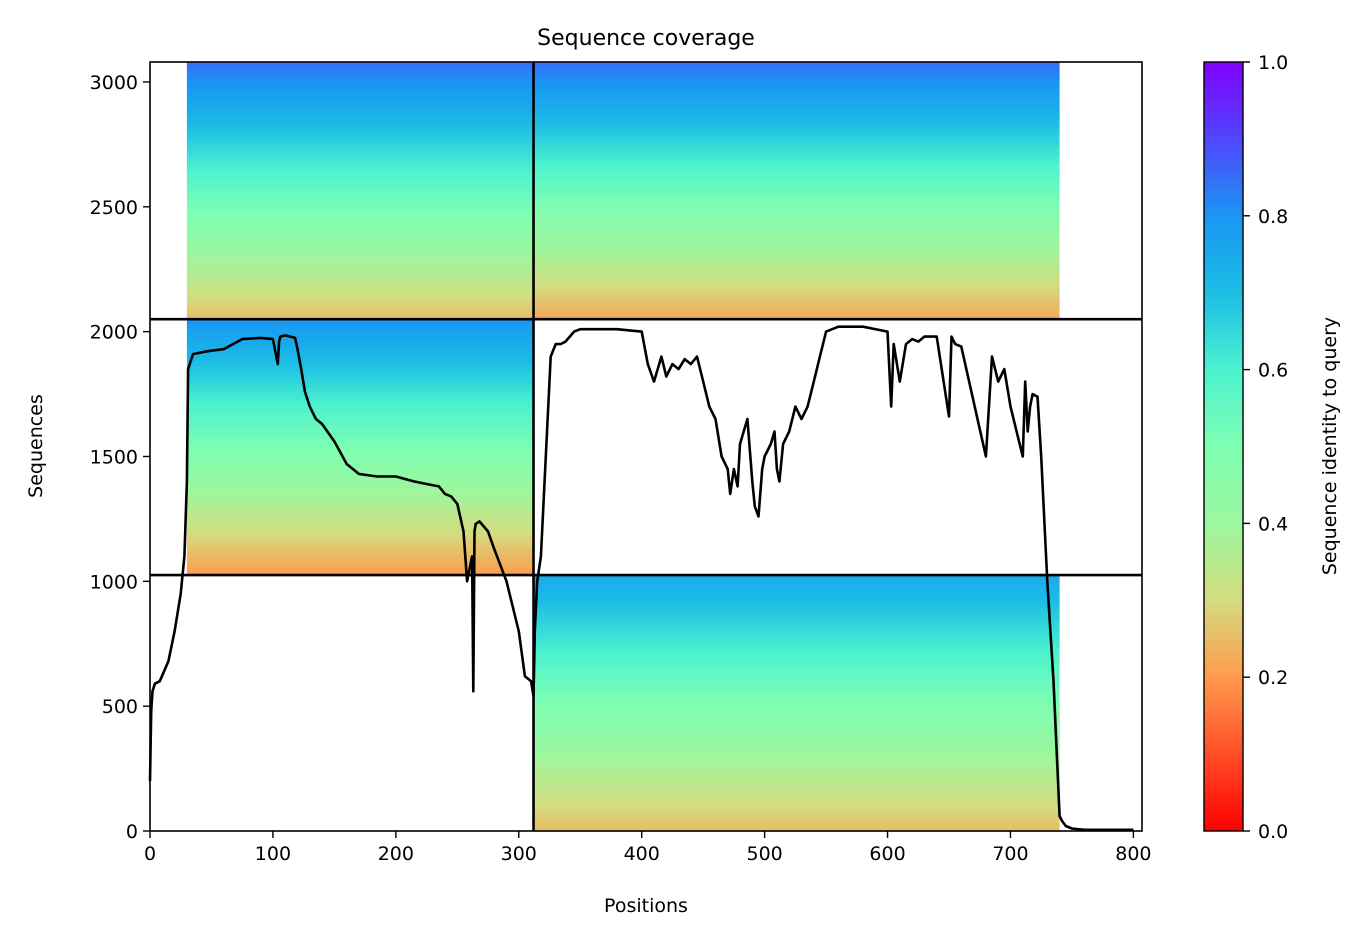 This screenshot has width=1364, height=939. Describe the element at coordinates (764, 854) in the screenshot. I see `x-tick-label: 500` at that location.